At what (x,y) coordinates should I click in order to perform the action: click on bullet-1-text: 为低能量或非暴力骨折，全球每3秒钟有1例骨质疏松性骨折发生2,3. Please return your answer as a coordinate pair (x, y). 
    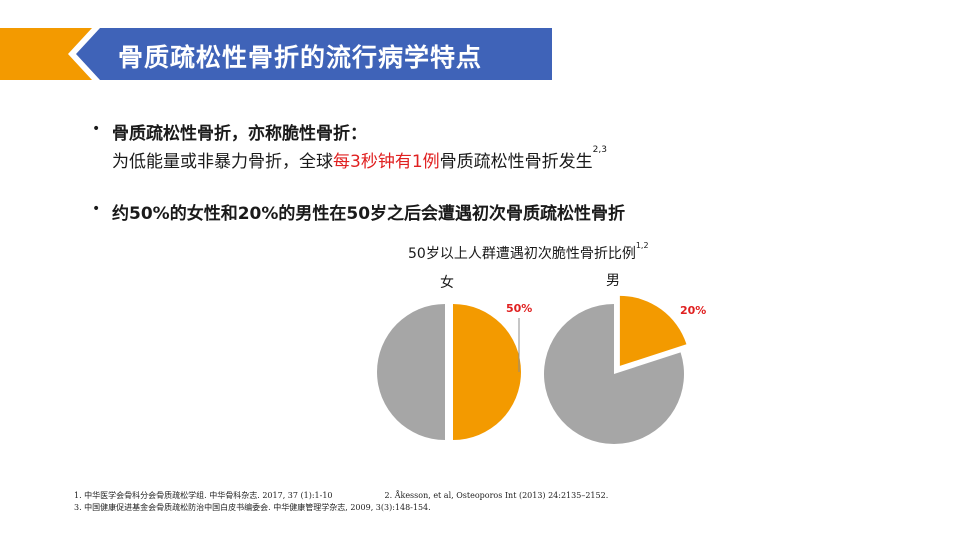
    Looking at the image, I should click on (359, 158).